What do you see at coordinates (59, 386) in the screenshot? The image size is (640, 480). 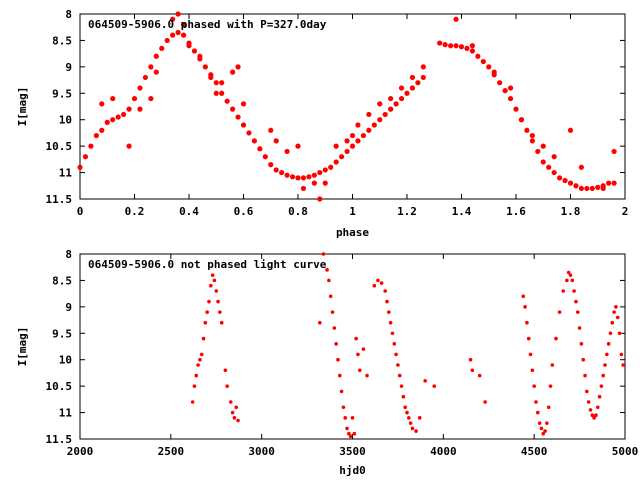 I see `y-tick-label: 10.5` at bounding box center [59, 386].